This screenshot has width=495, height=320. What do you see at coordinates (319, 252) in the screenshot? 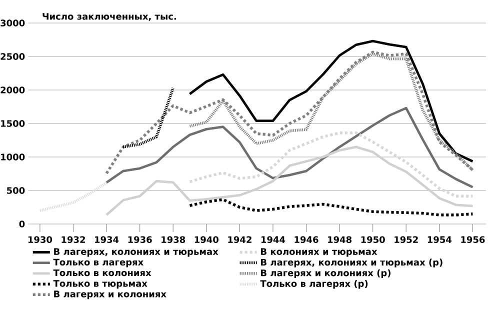
I see `legend-label: В колониях и тюрьмах` at bounding box center [319, 252].